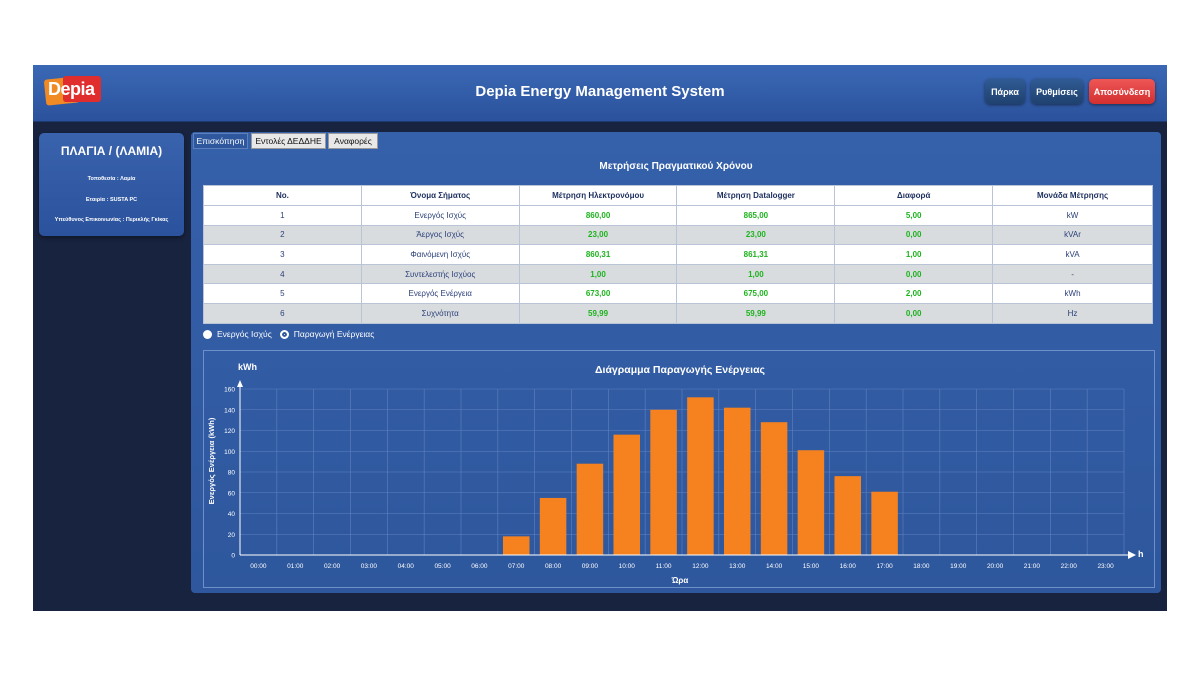  I want to click on radio-active-power-label: Ενεργός Ισχύς, so click(244, 334).